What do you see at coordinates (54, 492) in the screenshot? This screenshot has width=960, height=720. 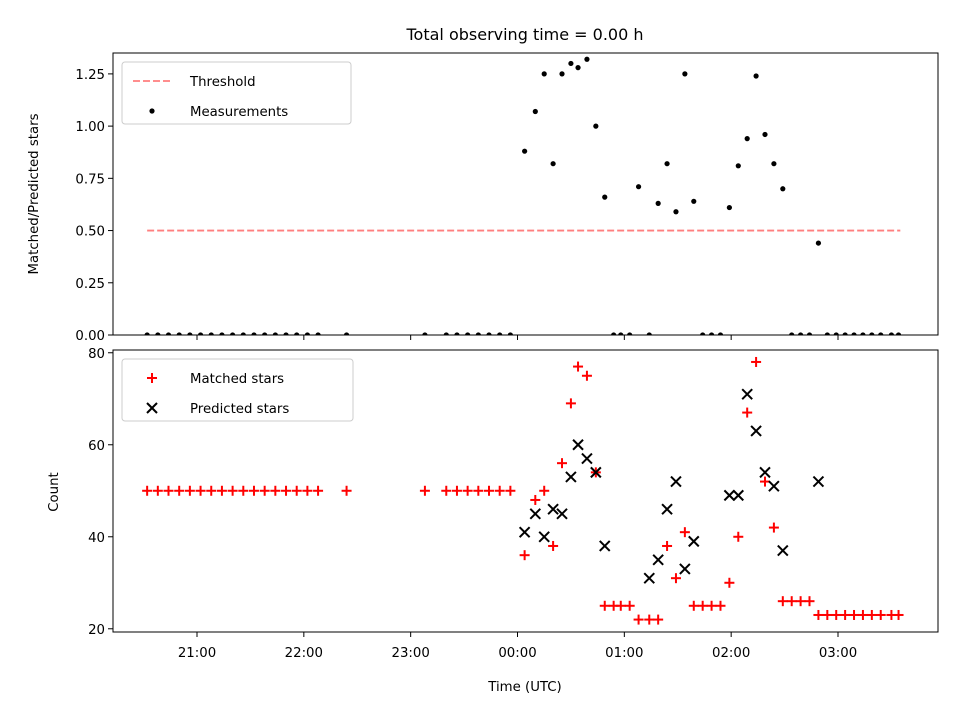 I see `bottom-y-axis-label: Count` at bounding box center [54, 492].